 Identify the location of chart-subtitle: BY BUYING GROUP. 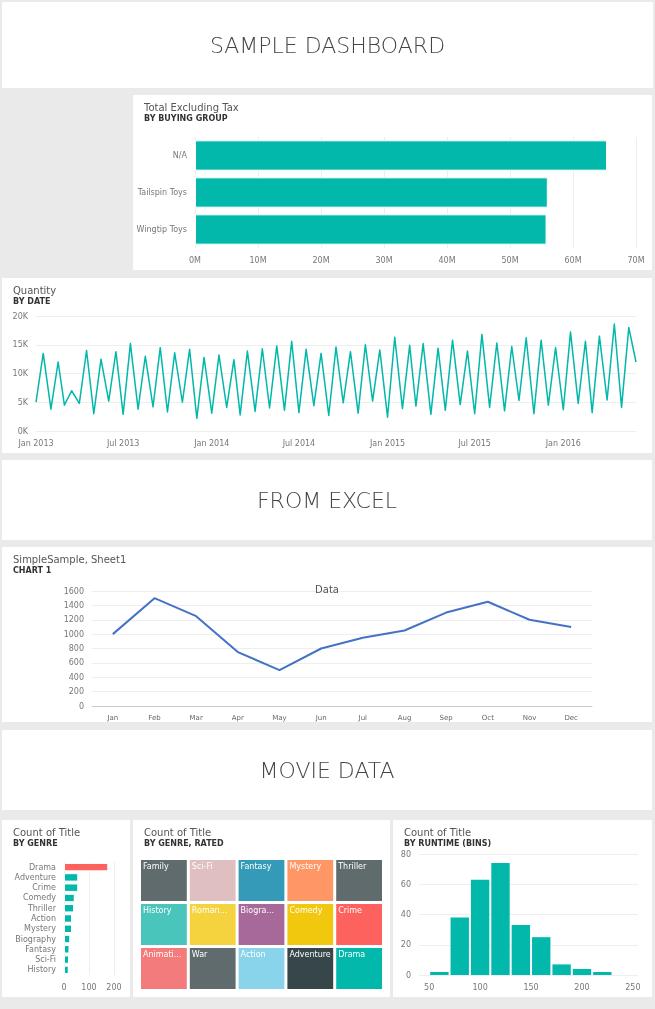
(186, 118).